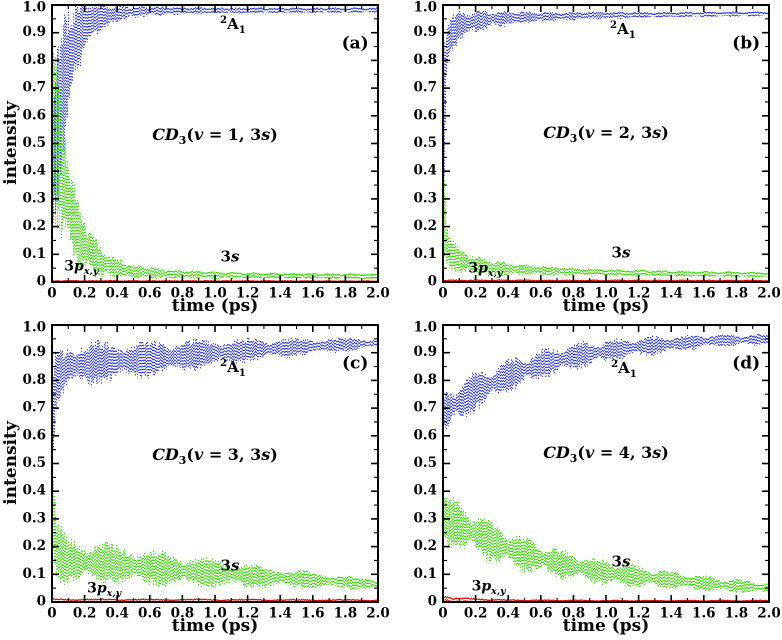  I want to click on panel-tag: (c), so click(355, 363).